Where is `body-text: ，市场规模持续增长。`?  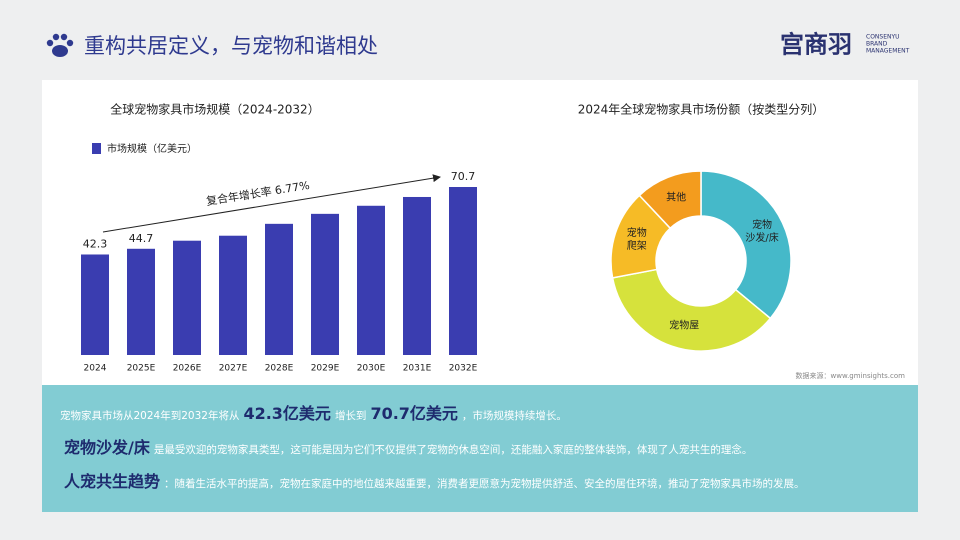
body-text: ，市场规模持续增长。 is located at coordinates (514, 416).